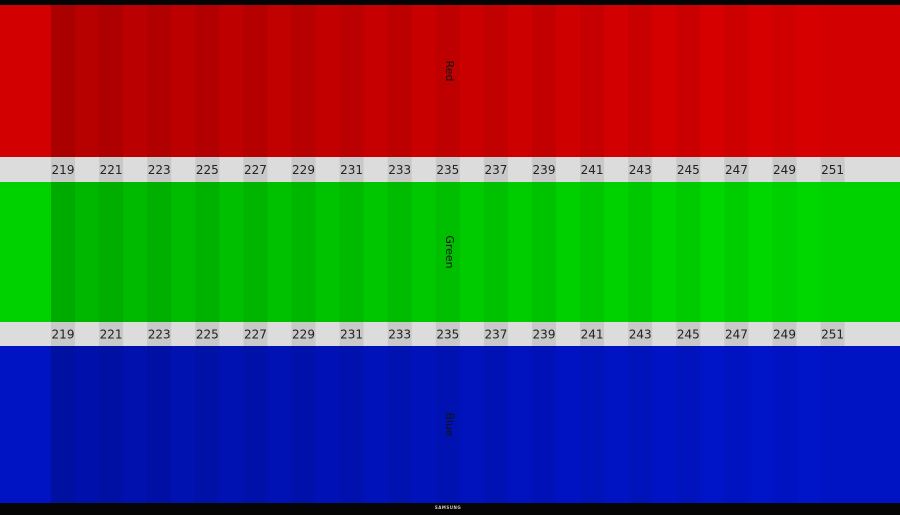 Image resolution: width=900 pixels, height=515 pixels. Describe the element at coordinates (544, 335) in the screenshot. I see `value-label: 239` at that location.